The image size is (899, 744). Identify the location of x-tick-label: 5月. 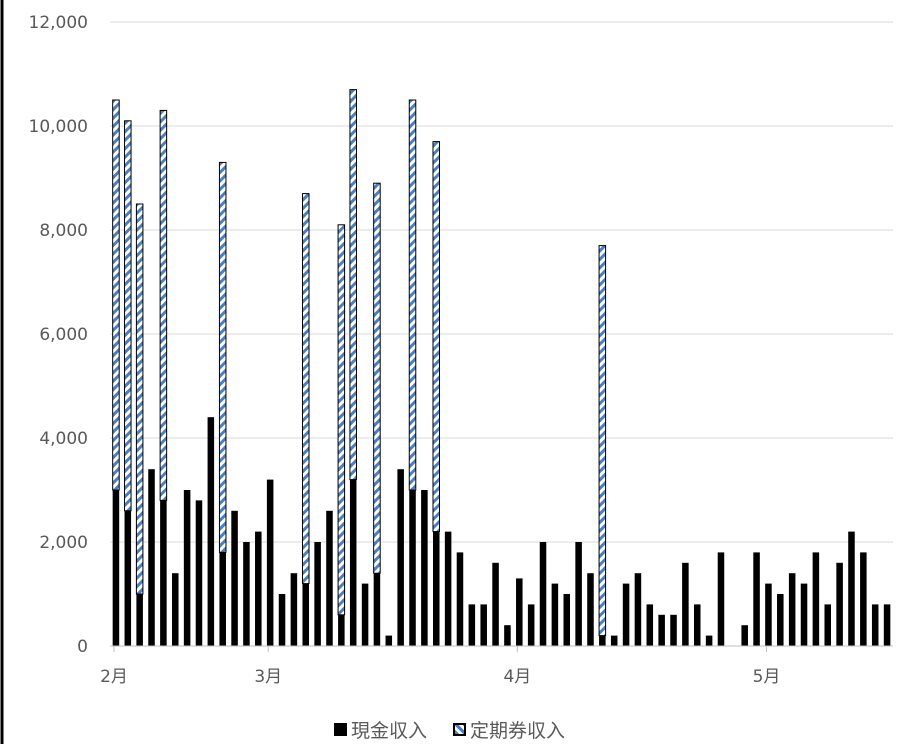
(767, 677).